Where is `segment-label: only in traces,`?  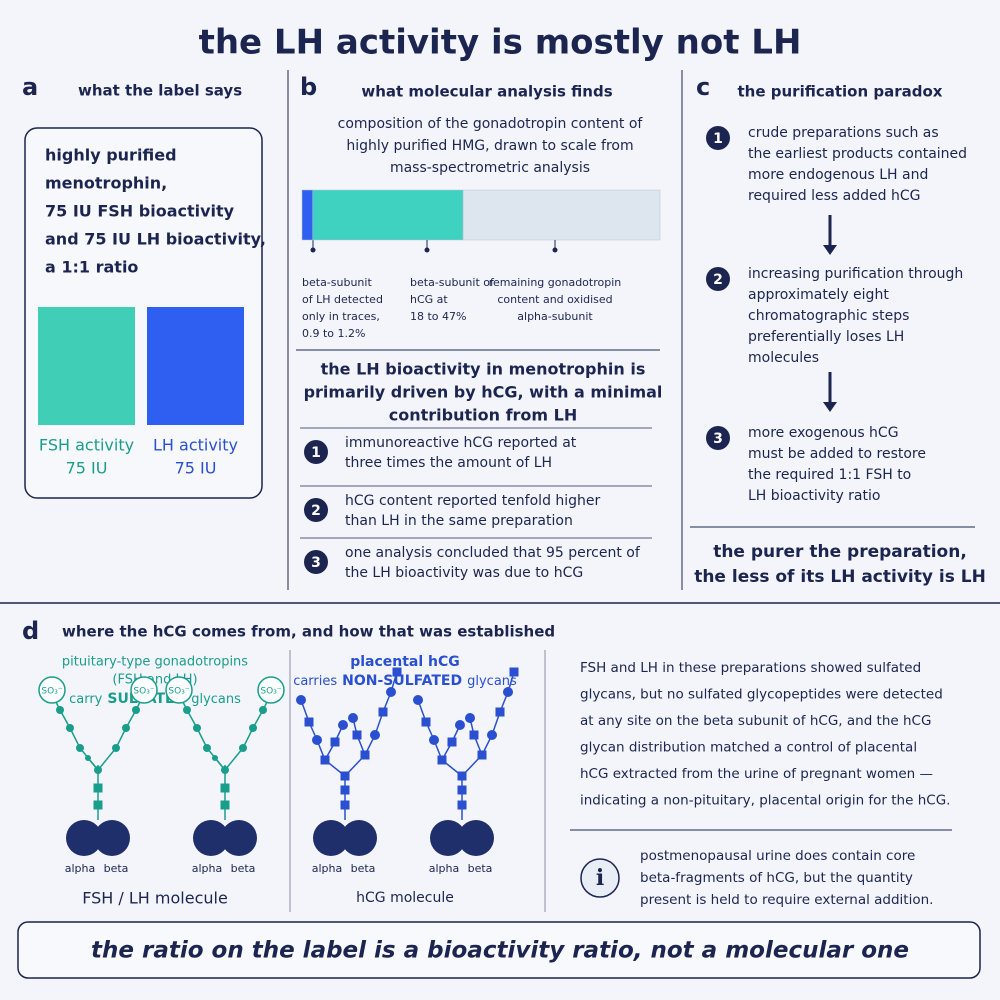
segment-label: only in traces, is located at coordinates (341, 316).